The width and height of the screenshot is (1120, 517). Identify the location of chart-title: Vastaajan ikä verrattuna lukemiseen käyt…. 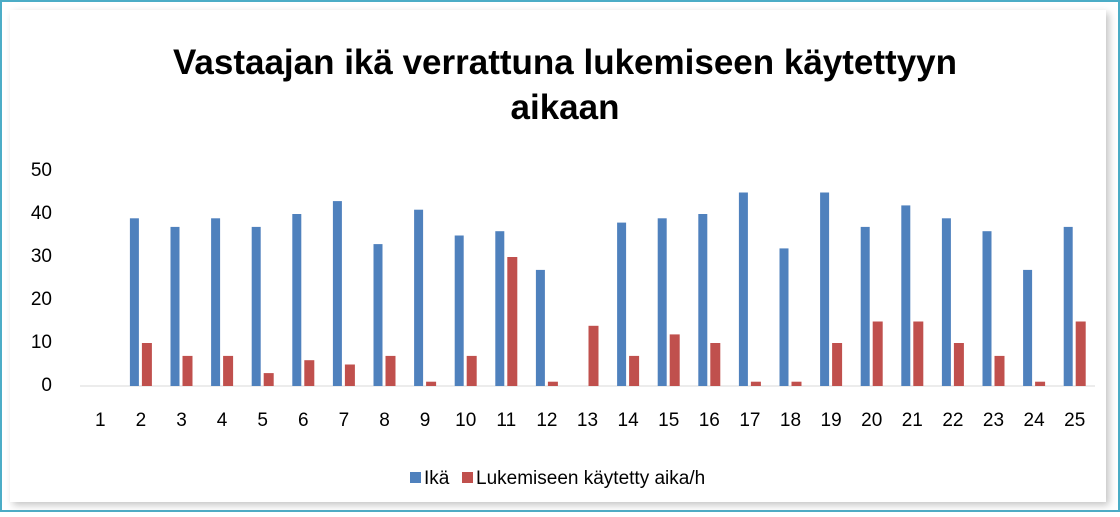
(565, 85).